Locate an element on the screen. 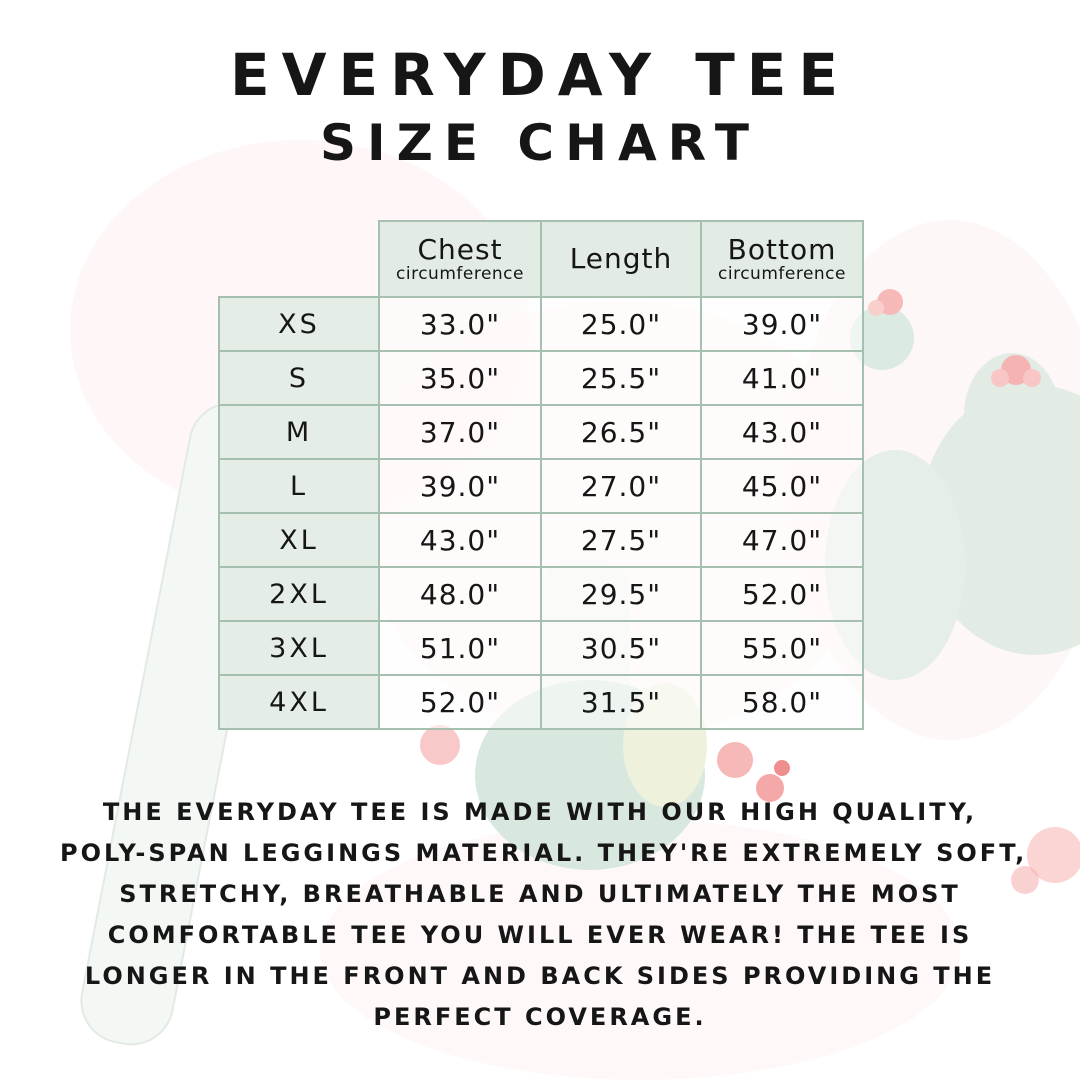 This screenshot has width=1080, height=1084. page-title: EVERYDAY TEE is located at coordinates (540, 75).